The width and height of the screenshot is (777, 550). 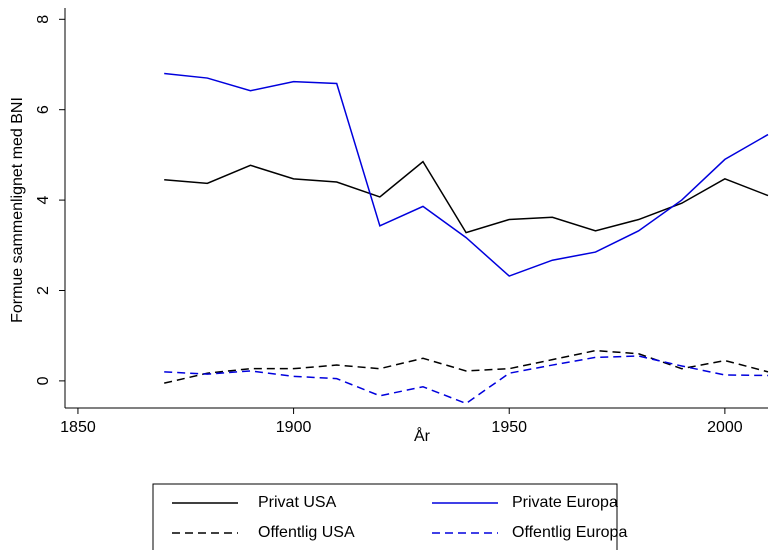 What do you see at coordinates (43, 109) in the screenshot?
I see `y-tick-label: 6` at bounding box center [43, 109].